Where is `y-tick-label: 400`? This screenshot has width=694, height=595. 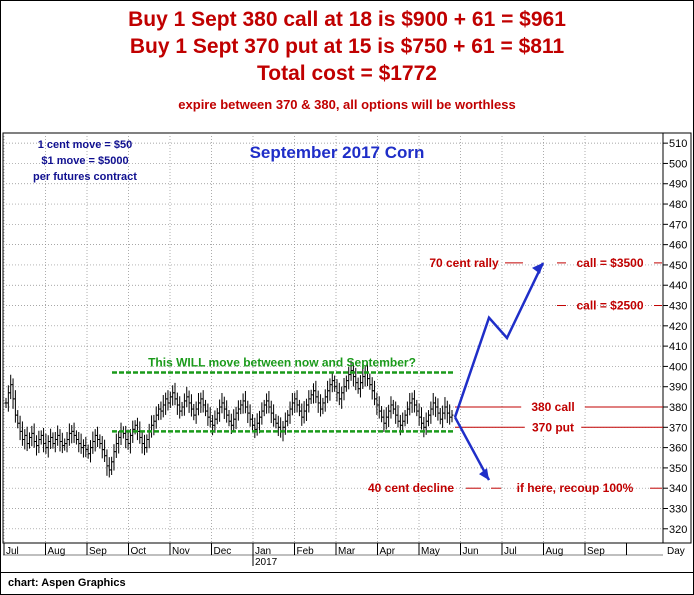
y-tick-label: 400 is located at coordinates (678, 367).